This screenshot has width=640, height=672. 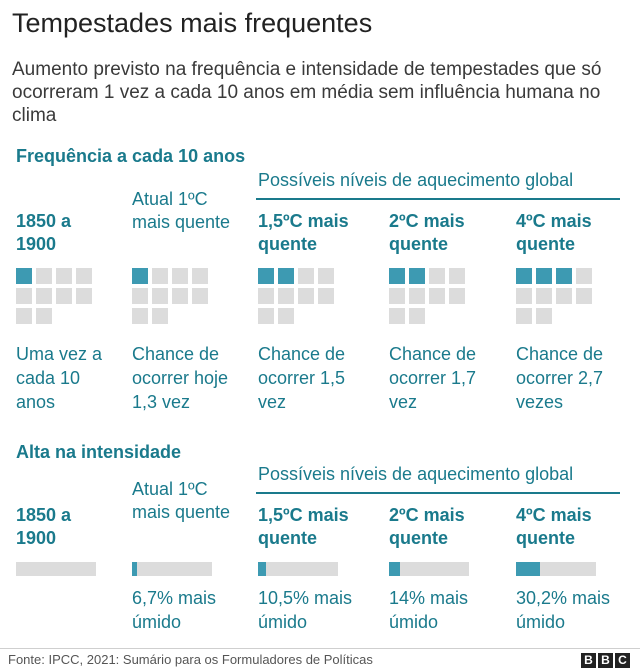 What do you see at coordinates (427, 526) in the screenshot?
I see `int-col-head-3: 2ºC mais quente` at bounding box center [427, 526].